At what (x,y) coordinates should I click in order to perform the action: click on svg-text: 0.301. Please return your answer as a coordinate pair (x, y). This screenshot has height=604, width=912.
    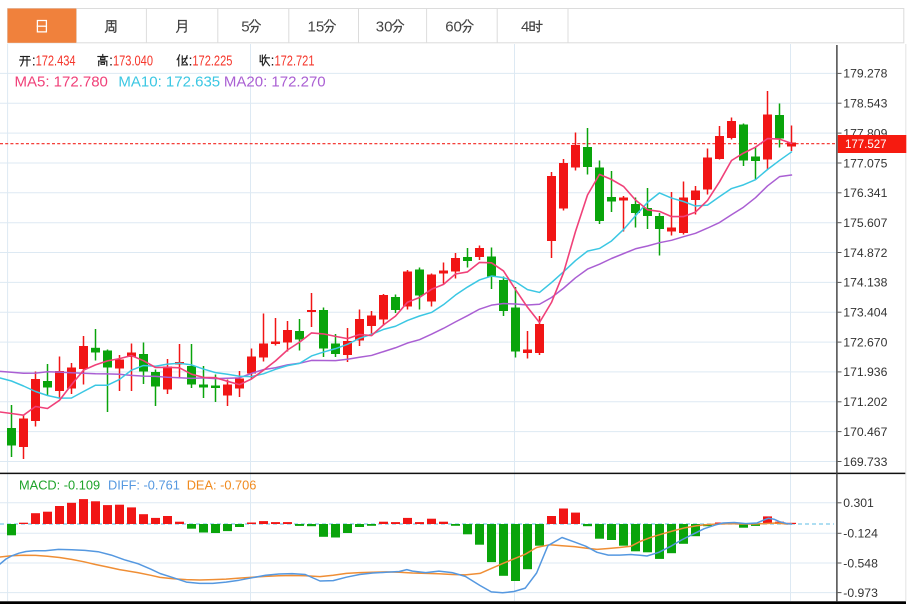
    Looking at the image, I should click on (858, 503).